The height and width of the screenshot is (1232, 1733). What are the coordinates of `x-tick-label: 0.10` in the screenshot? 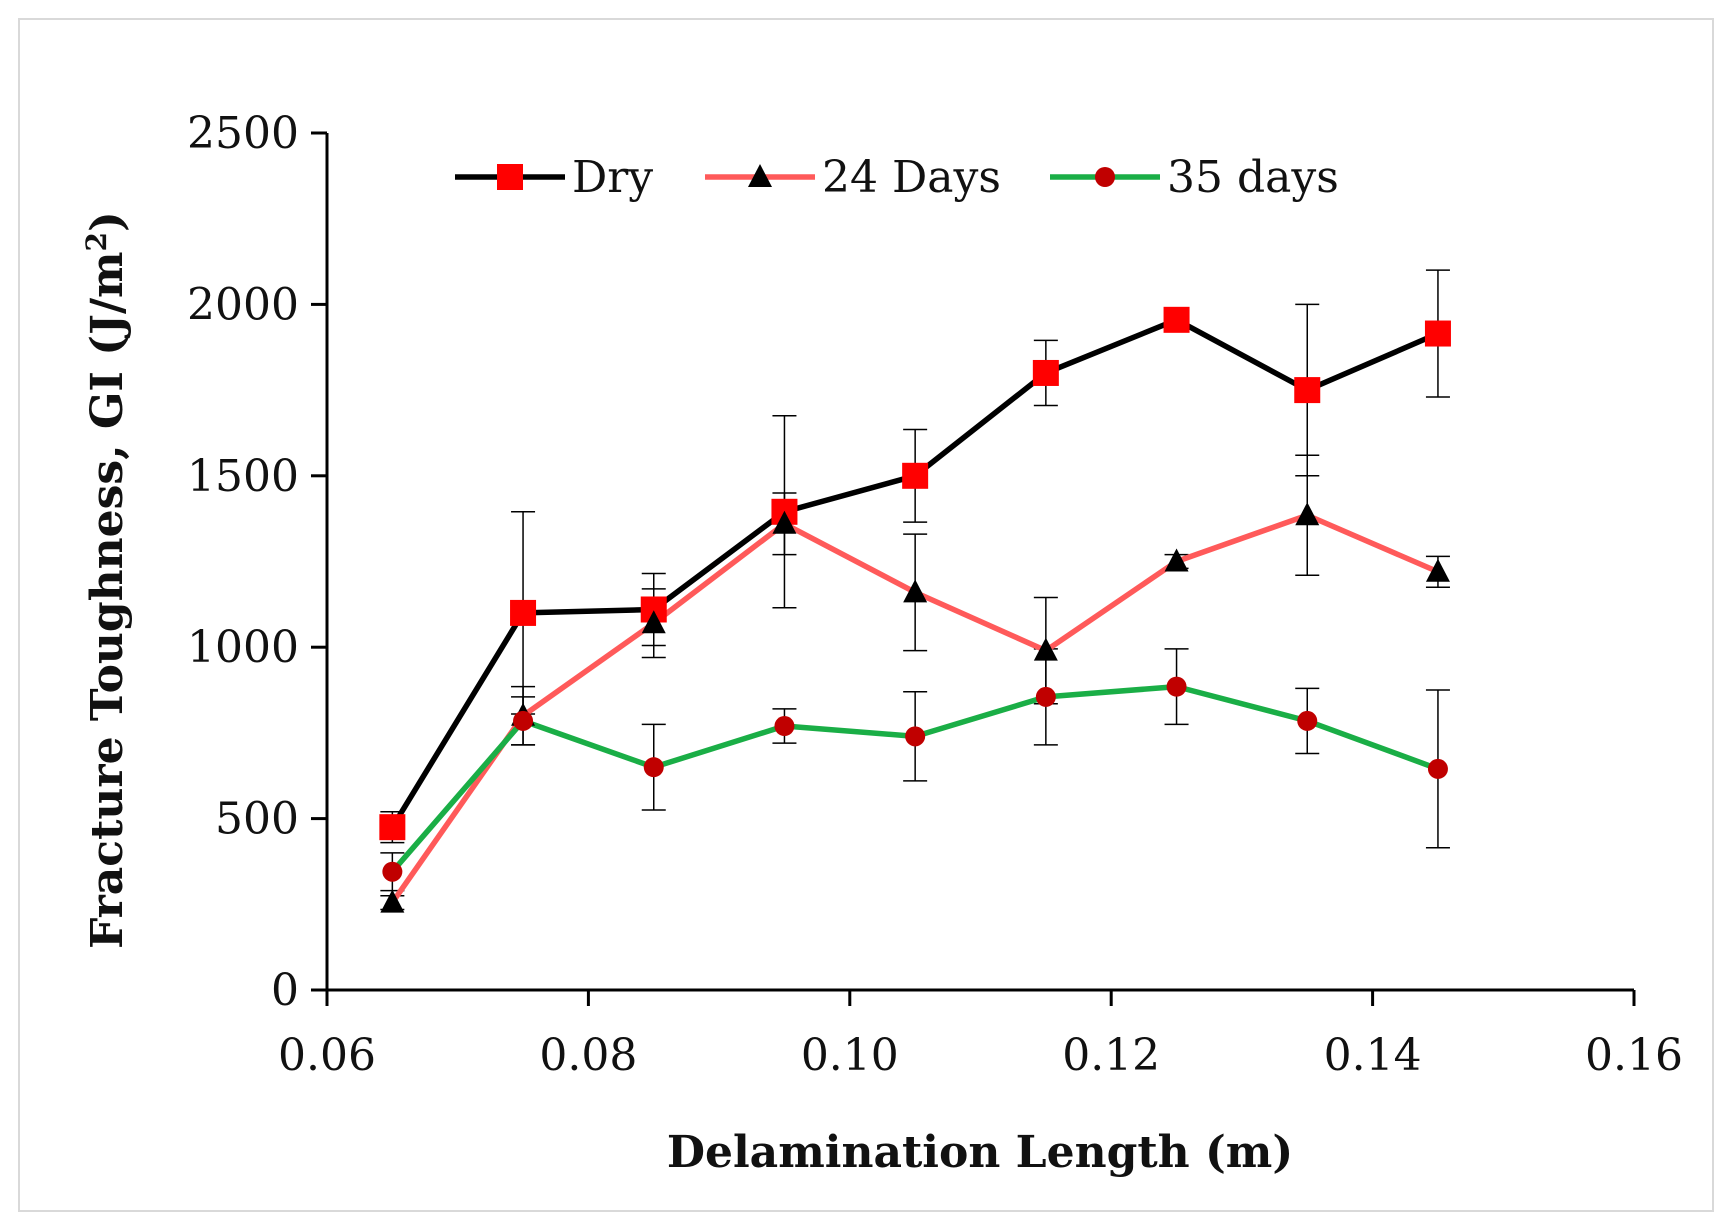 It's located at (850, 1055).